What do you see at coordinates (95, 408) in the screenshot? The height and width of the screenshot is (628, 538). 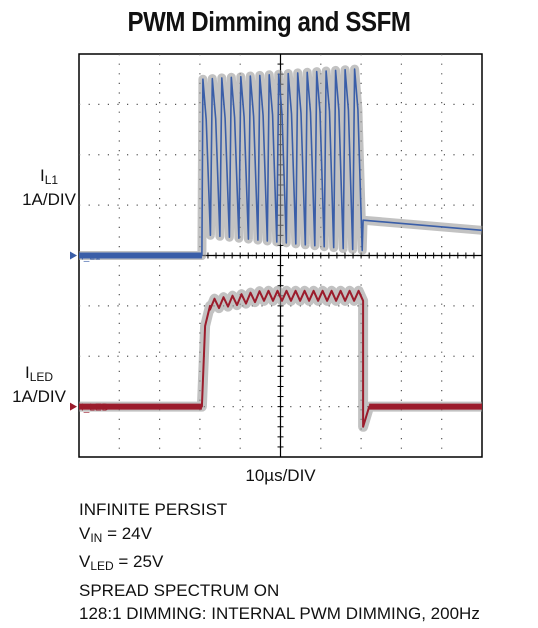 I see `iled-marker-text: I_LED` at bounding box center [95, 408].